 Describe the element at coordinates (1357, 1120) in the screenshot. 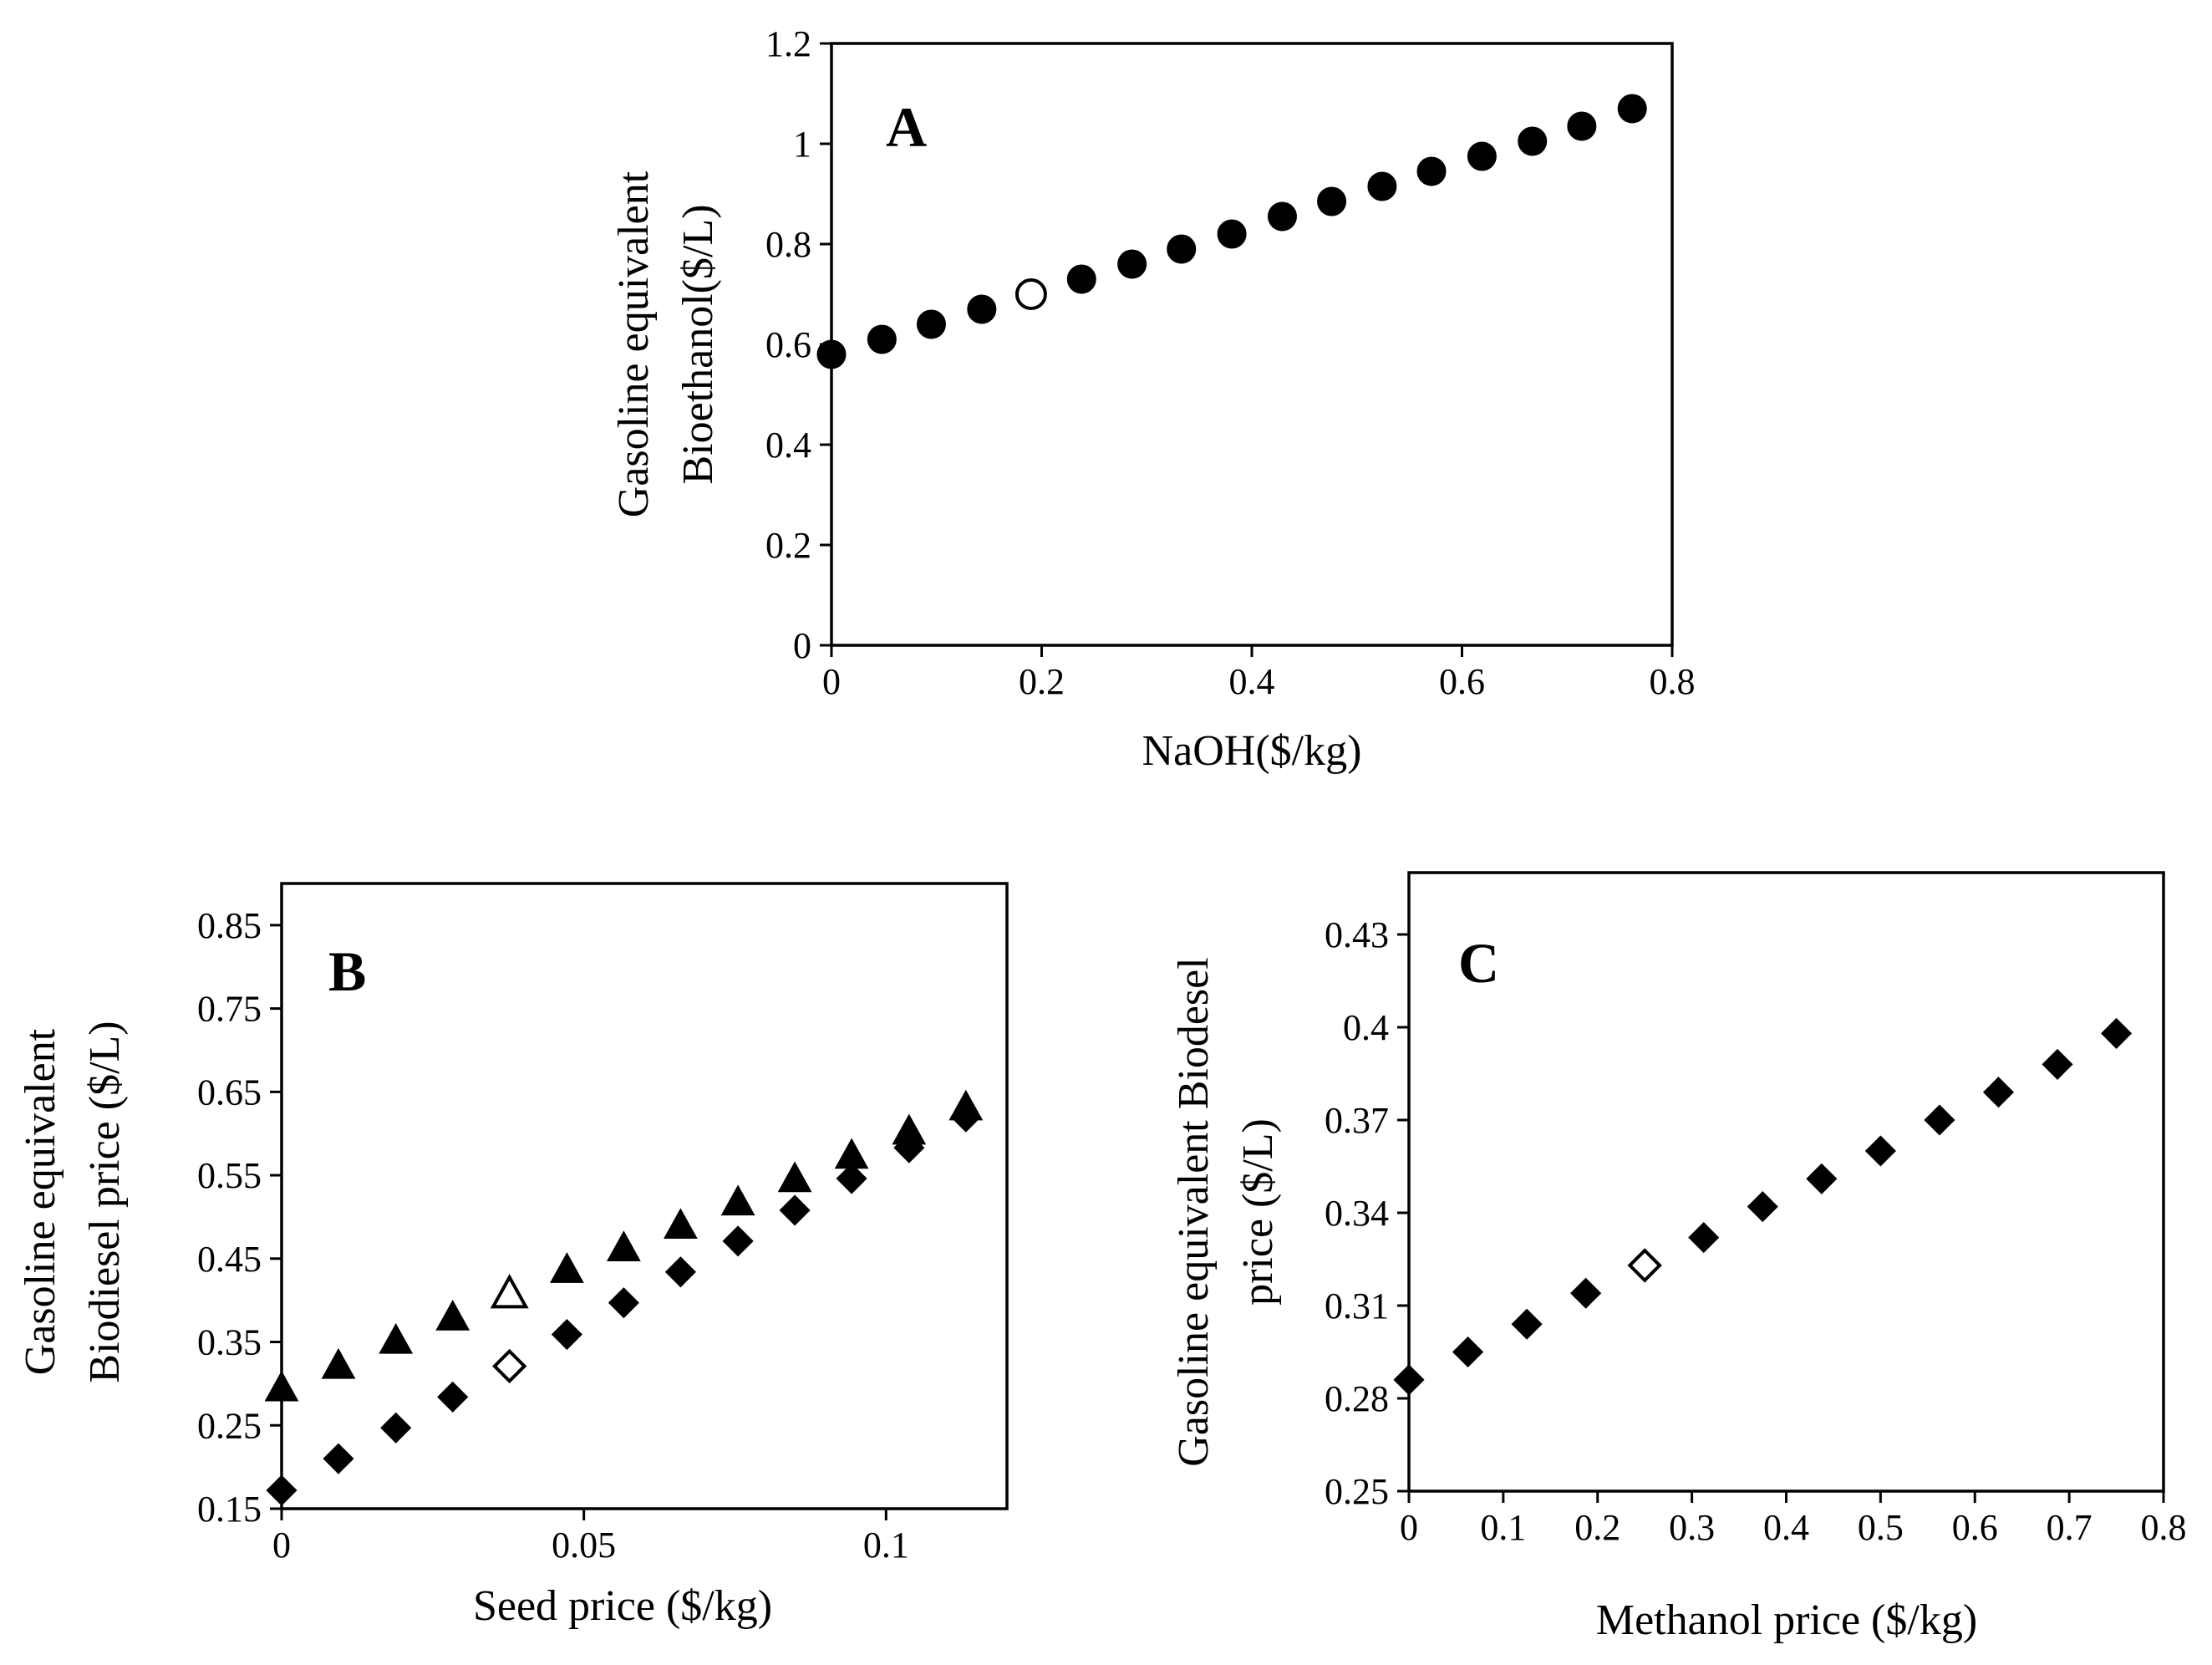

I see `y-tick-label-c-4: 0.37` at that location.